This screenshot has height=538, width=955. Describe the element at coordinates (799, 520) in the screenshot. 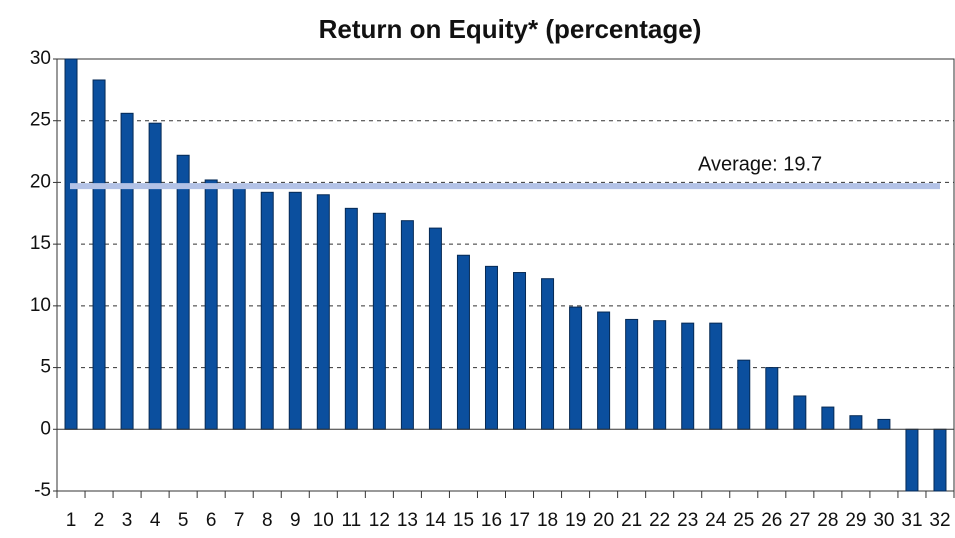

I see `x-tick-label: 27` at that location.